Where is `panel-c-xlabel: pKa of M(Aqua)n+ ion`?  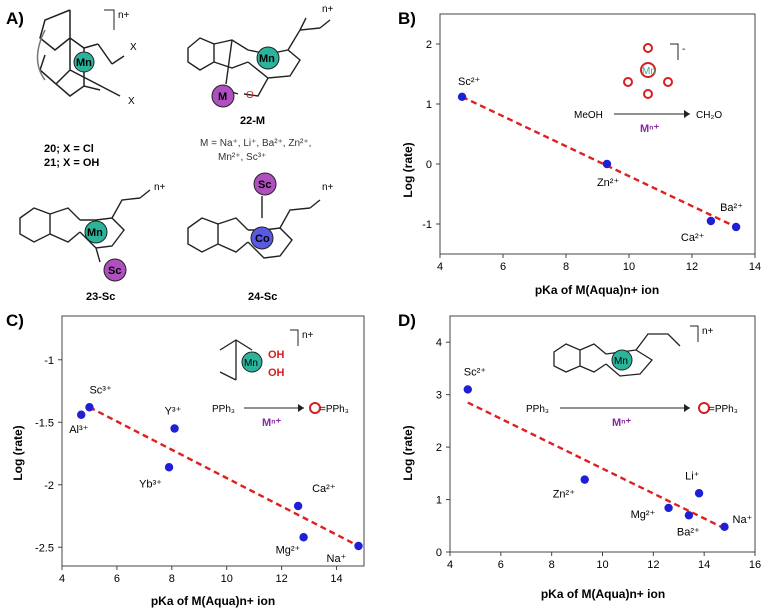
panel-c-xlabel: pKa of M(Aqua)n+ ion is located at coordinates (213, 601).